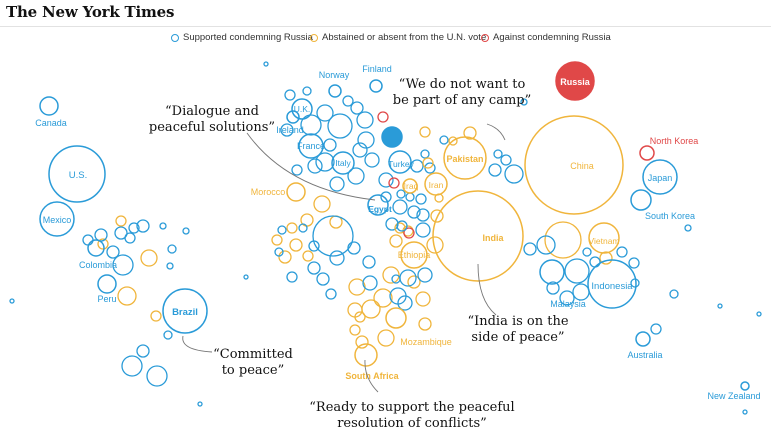 This screenshot has width=771, height=439. What do you see at coordinates (517, 337) in the screenshot?
I see `quote-line: side of peace”` at bounding box center [517, 337].